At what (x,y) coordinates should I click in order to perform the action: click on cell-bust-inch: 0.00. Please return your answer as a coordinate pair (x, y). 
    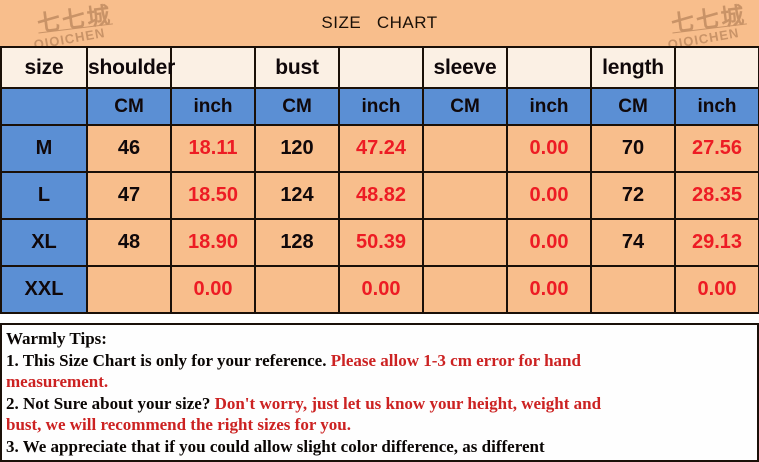
    Looking at the image, I should click on (381, 289).